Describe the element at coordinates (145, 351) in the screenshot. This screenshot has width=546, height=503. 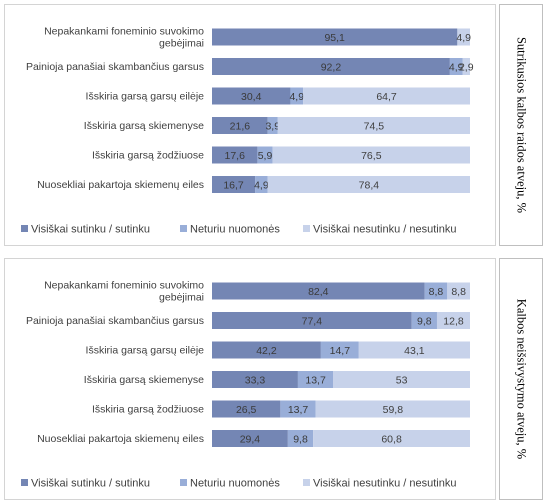
I see `category-label: Išskiria garsą garsų eilėje` at that location.